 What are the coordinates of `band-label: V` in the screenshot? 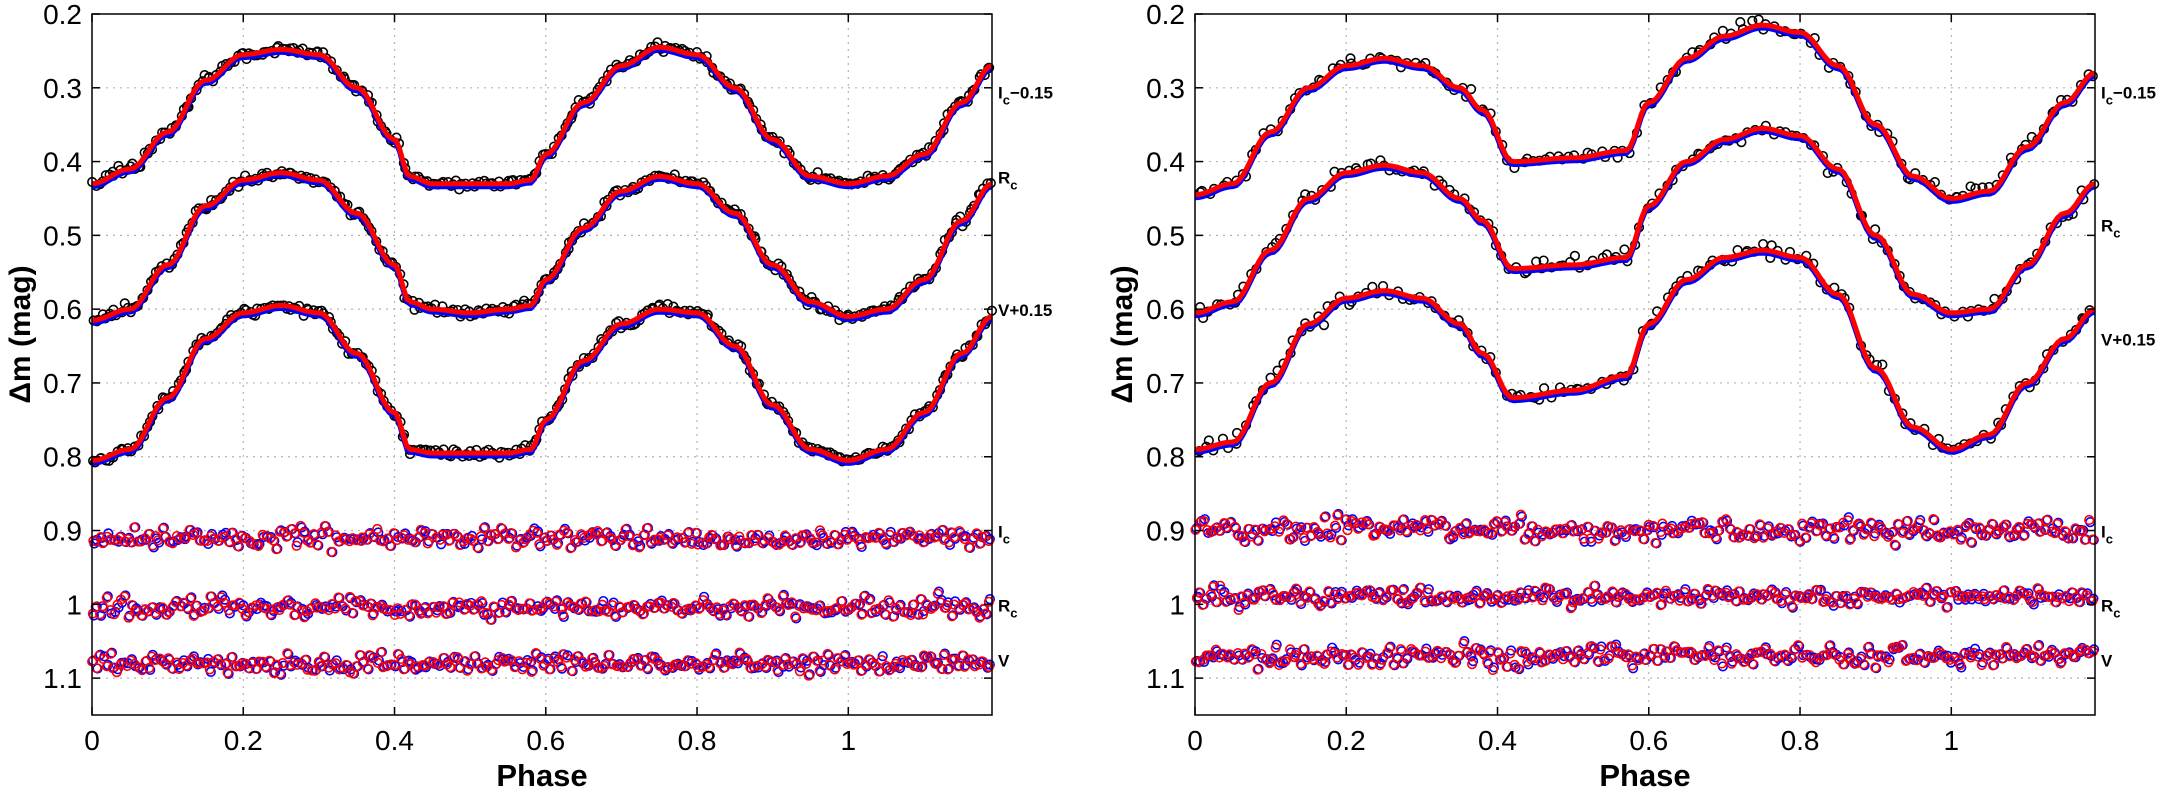 It's located at (1004, 661).